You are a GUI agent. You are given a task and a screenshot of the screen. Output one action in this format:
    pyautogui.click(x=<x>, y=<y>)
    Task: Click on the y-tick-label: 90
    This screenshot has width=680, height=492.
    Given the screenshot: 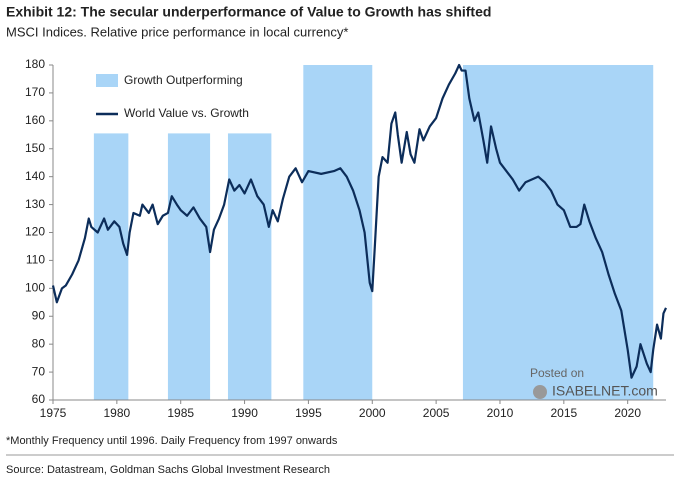 What is the action you would take?
    pyautogui.click(x=39, y=315)
    